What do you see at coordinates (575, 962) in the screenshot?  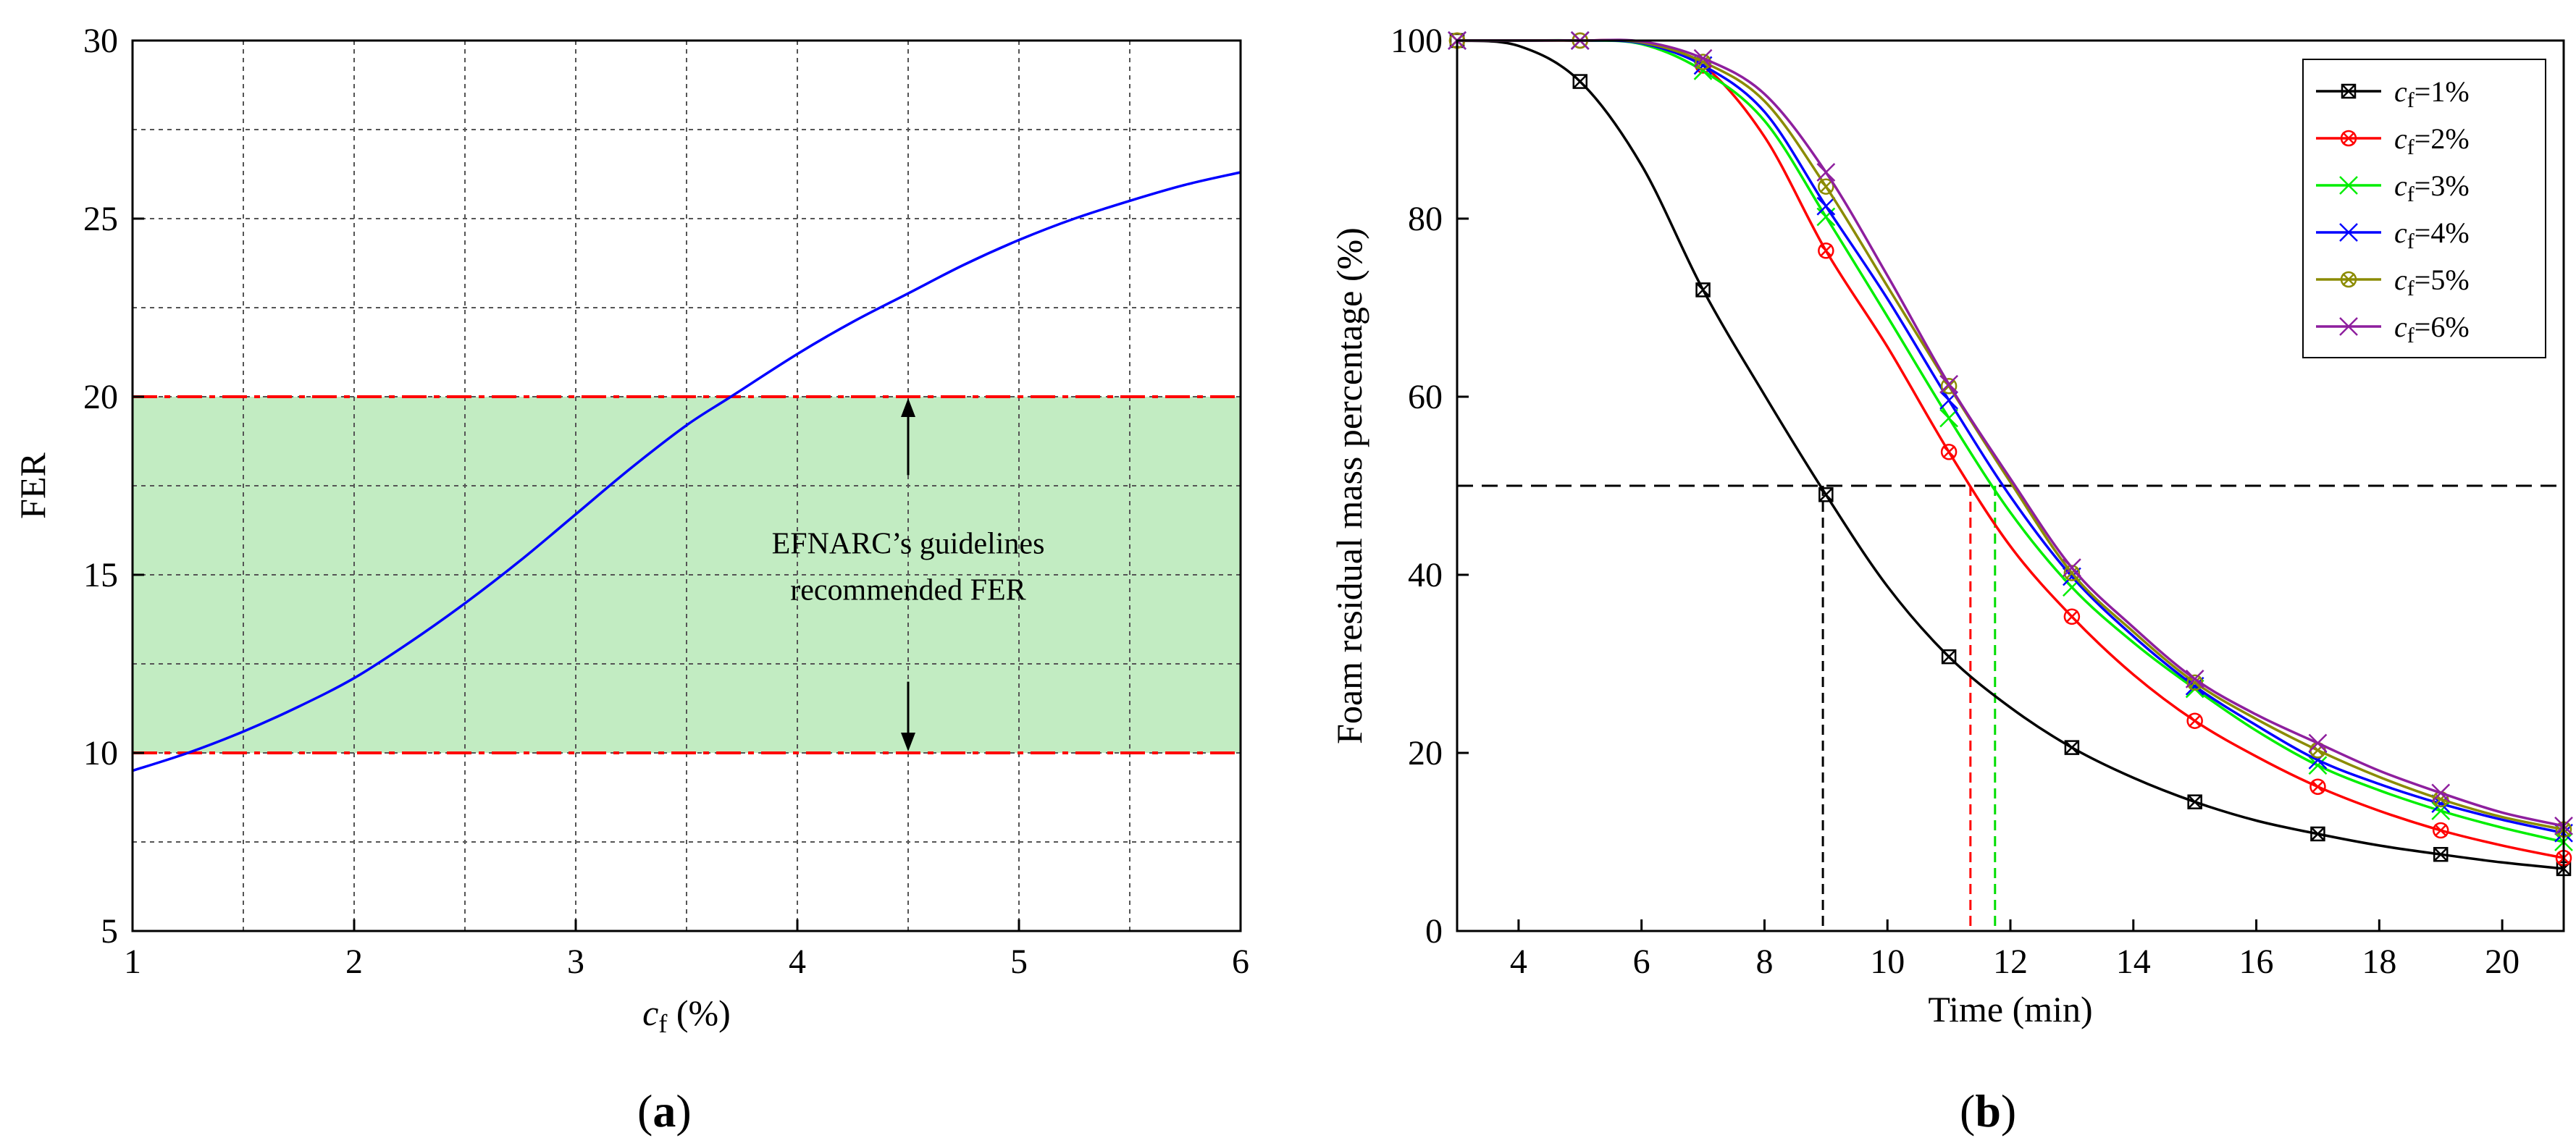 I see `x-tick-label: 3` at bounding box center [575, 962].